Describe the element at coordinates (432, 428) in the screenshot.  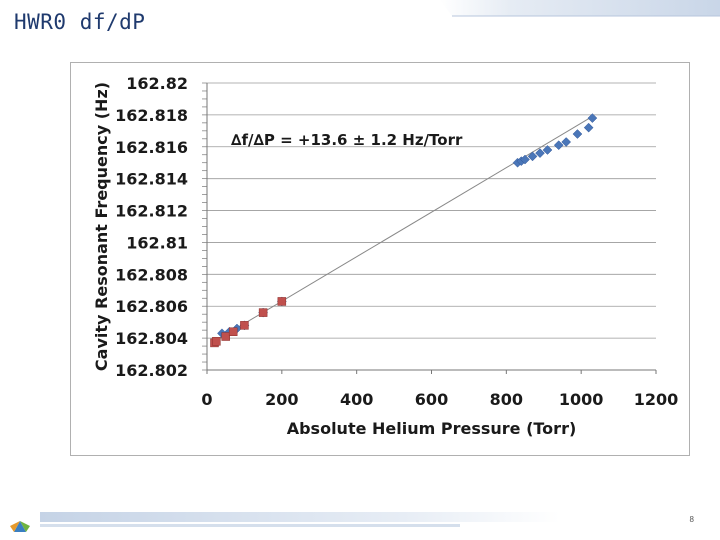
I see `x-axis-title: Absolute Helium Pressure (Torr)` at that location.